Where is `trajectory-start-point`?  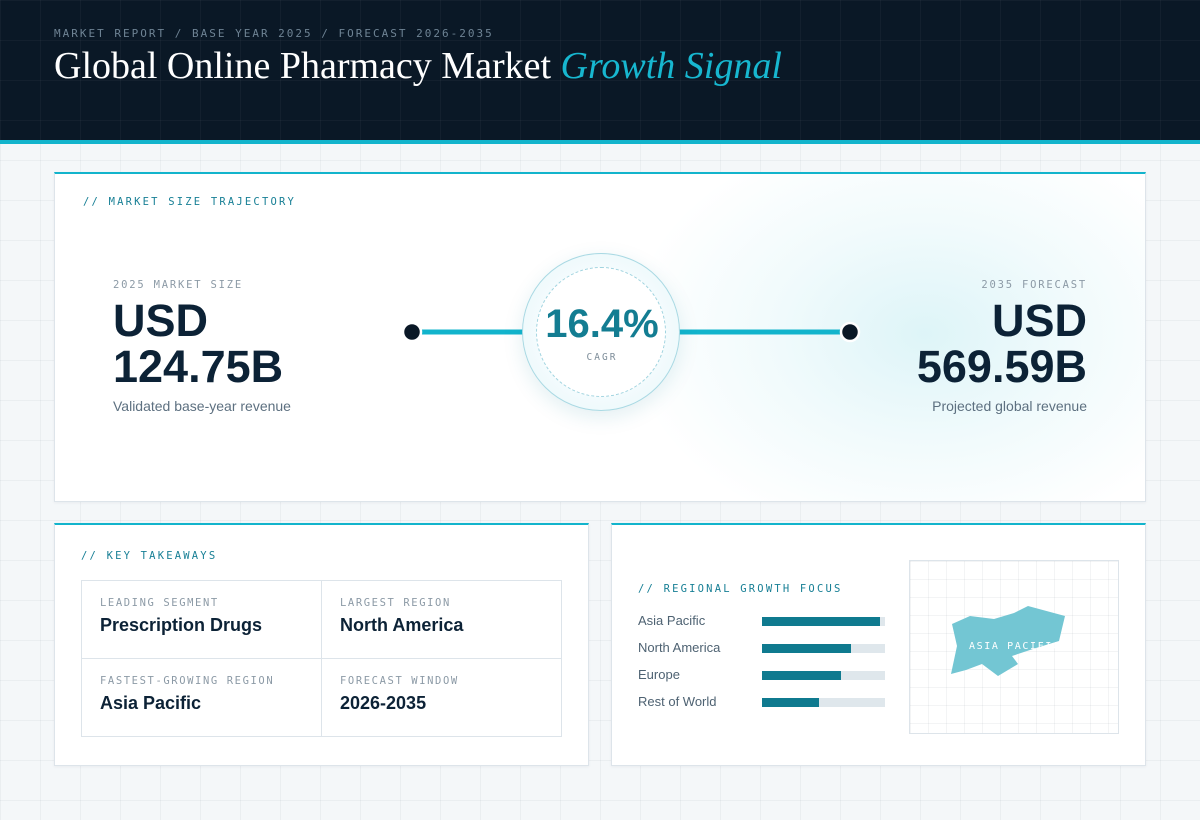
trajectory-start-point is located at coordinates (412, 332).